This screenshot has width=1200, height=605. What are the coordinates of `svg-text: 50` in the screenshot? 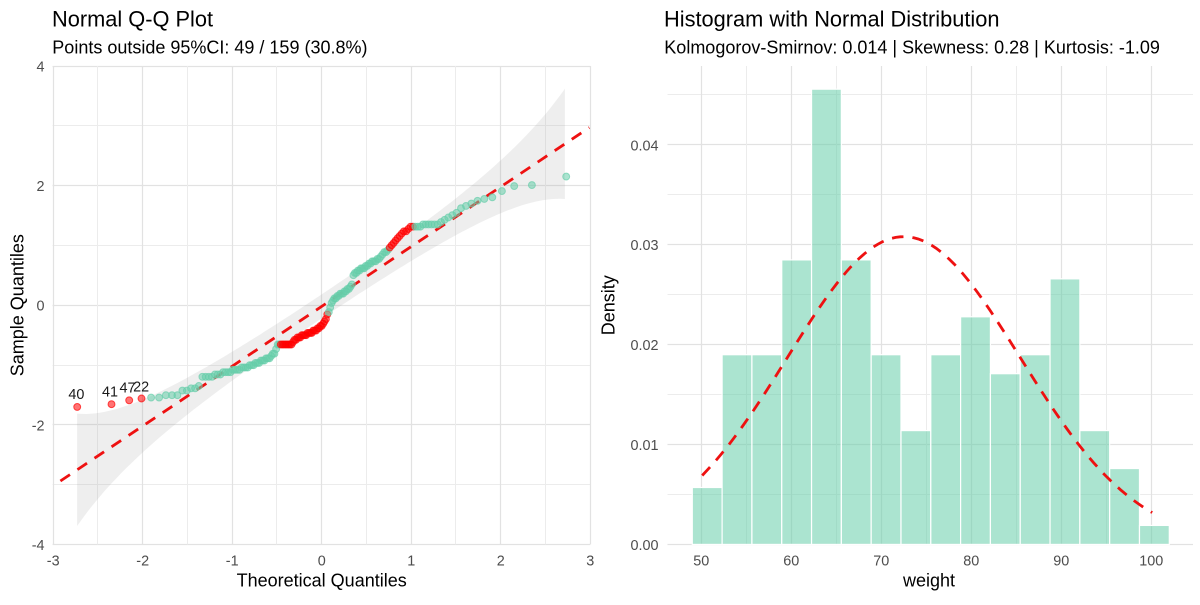 It's located at (701, 562).